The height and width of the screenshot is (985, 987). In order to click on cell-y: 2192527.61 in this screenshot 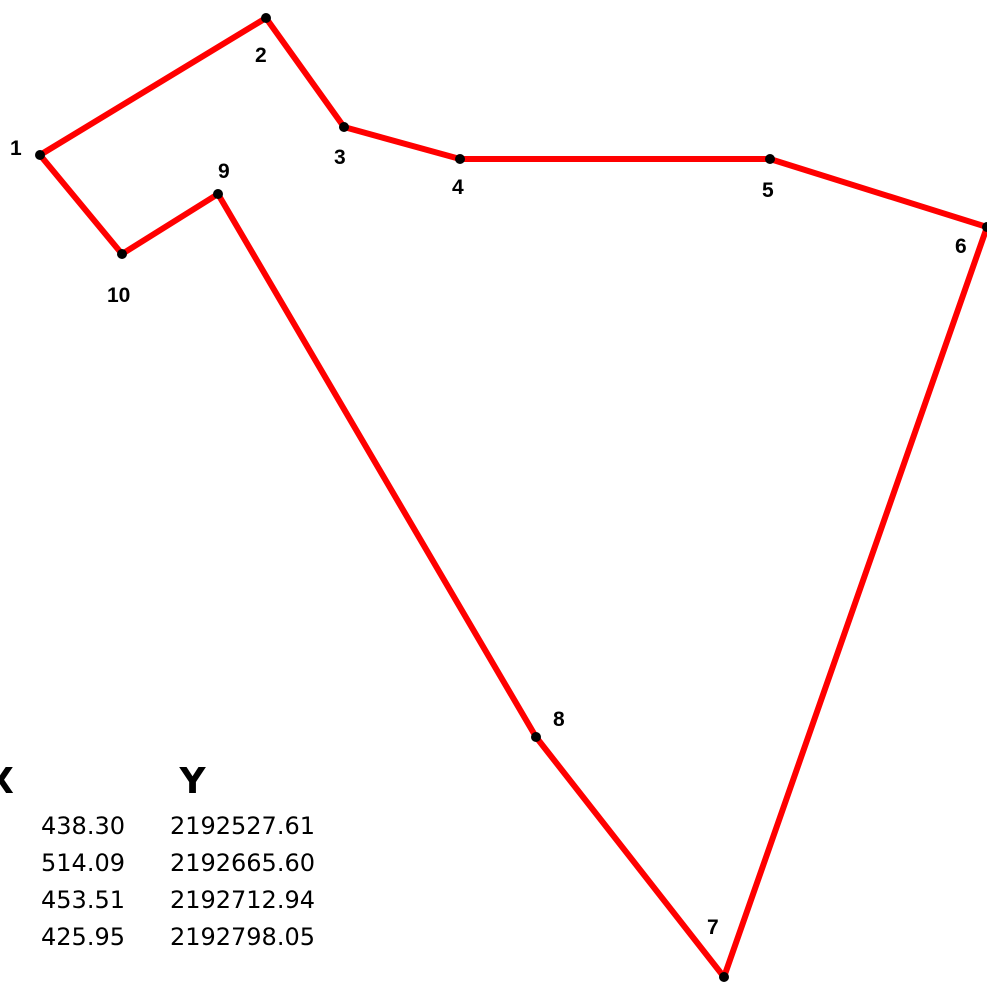, I will do `click(242, 826)`.